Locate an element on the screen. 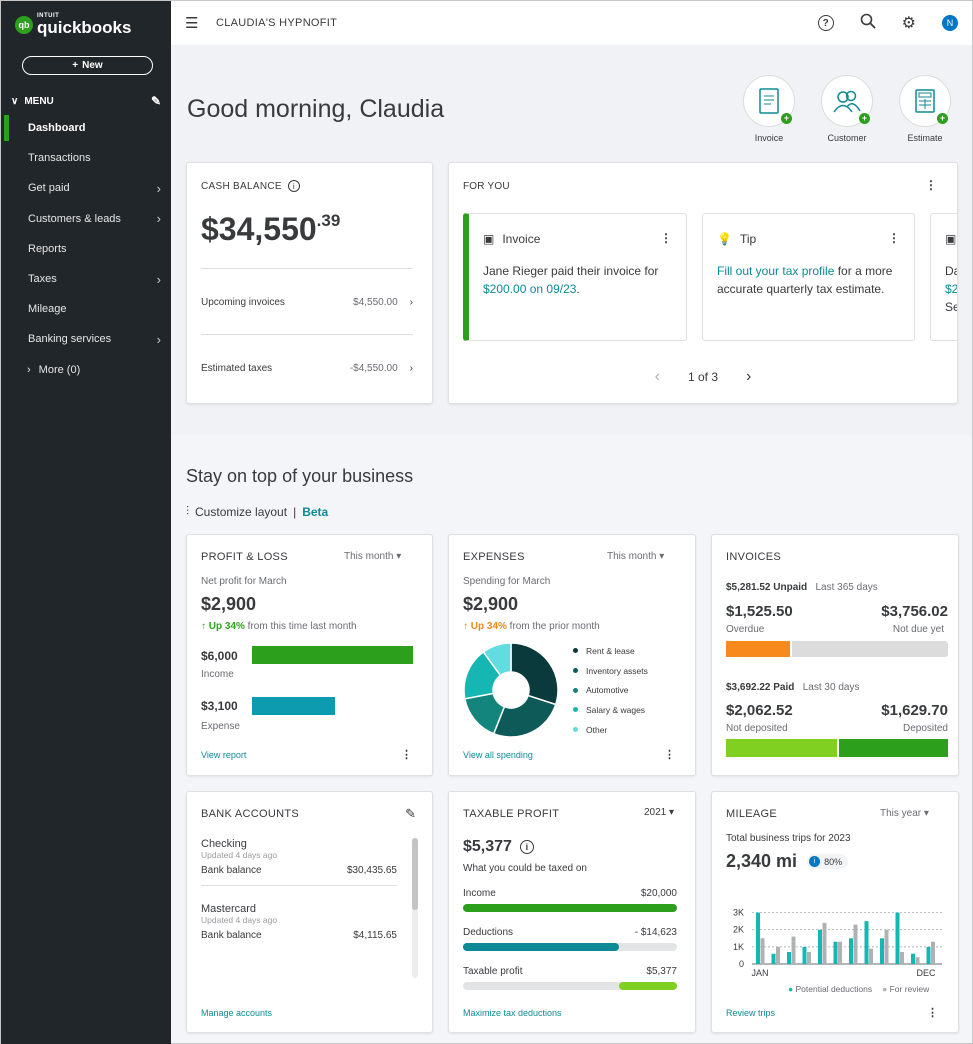 This screenshot has height=1044, width=973. upcoming-invoices-row: Upcoming invoices $4,550.00 › is located at coordinates (307, 301).